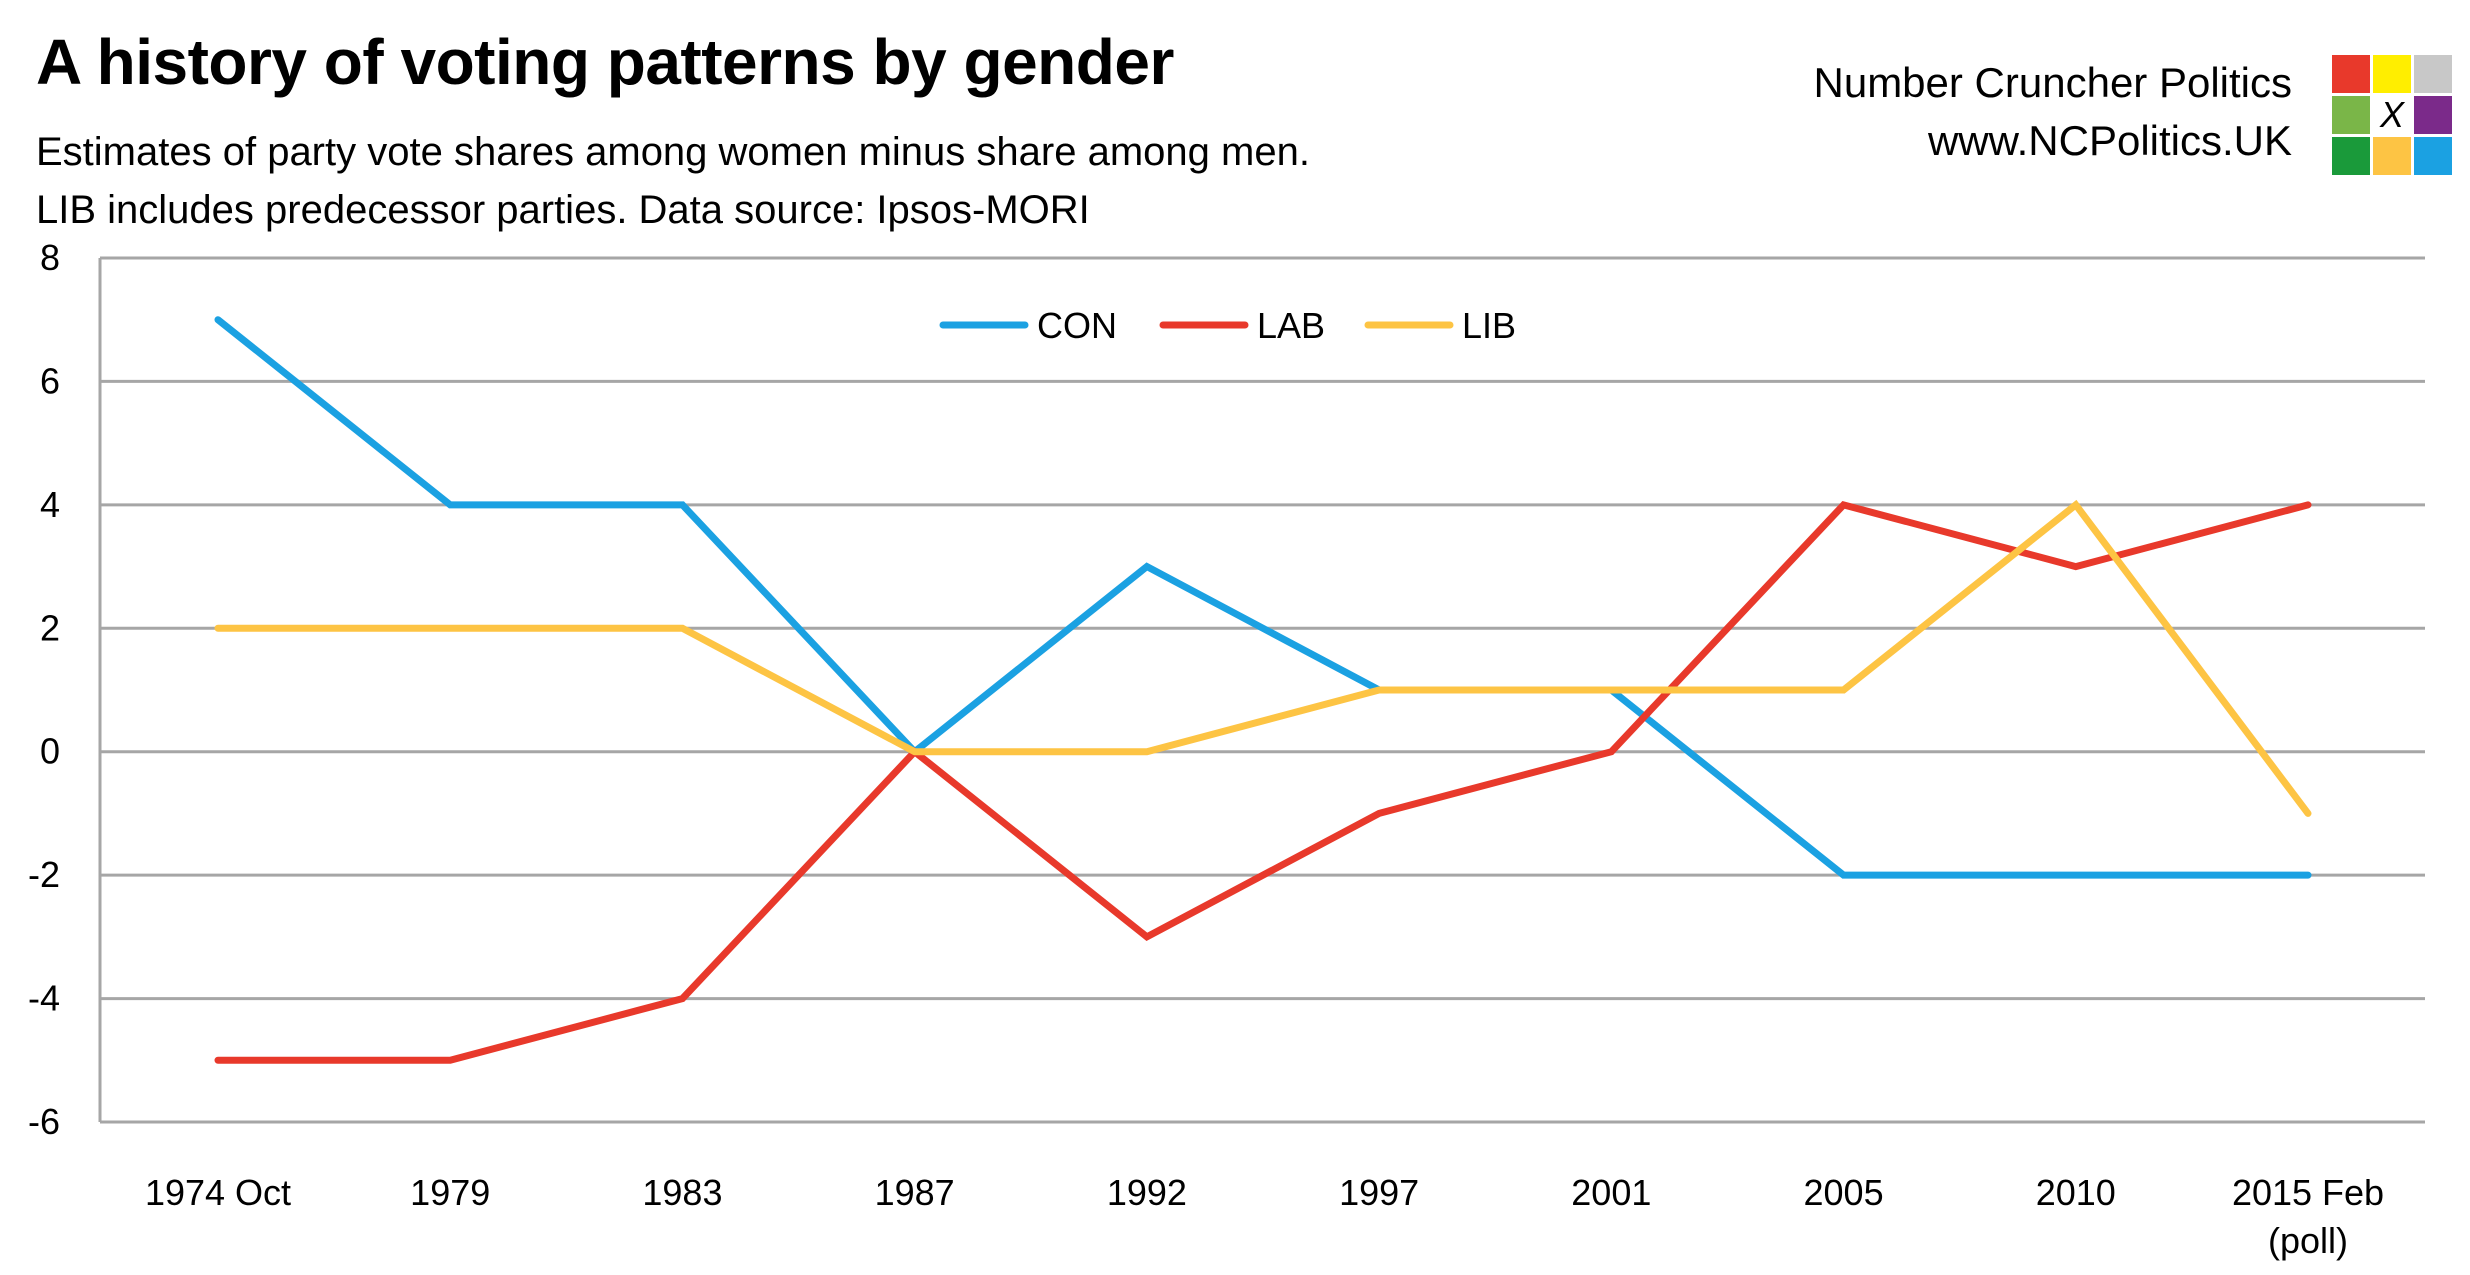  What do you see at coordinates (2308, 1216) in the screenshot?
I see `x-tick-label: 2015 Feb (poll)` at bounding box center [2308, 1216].